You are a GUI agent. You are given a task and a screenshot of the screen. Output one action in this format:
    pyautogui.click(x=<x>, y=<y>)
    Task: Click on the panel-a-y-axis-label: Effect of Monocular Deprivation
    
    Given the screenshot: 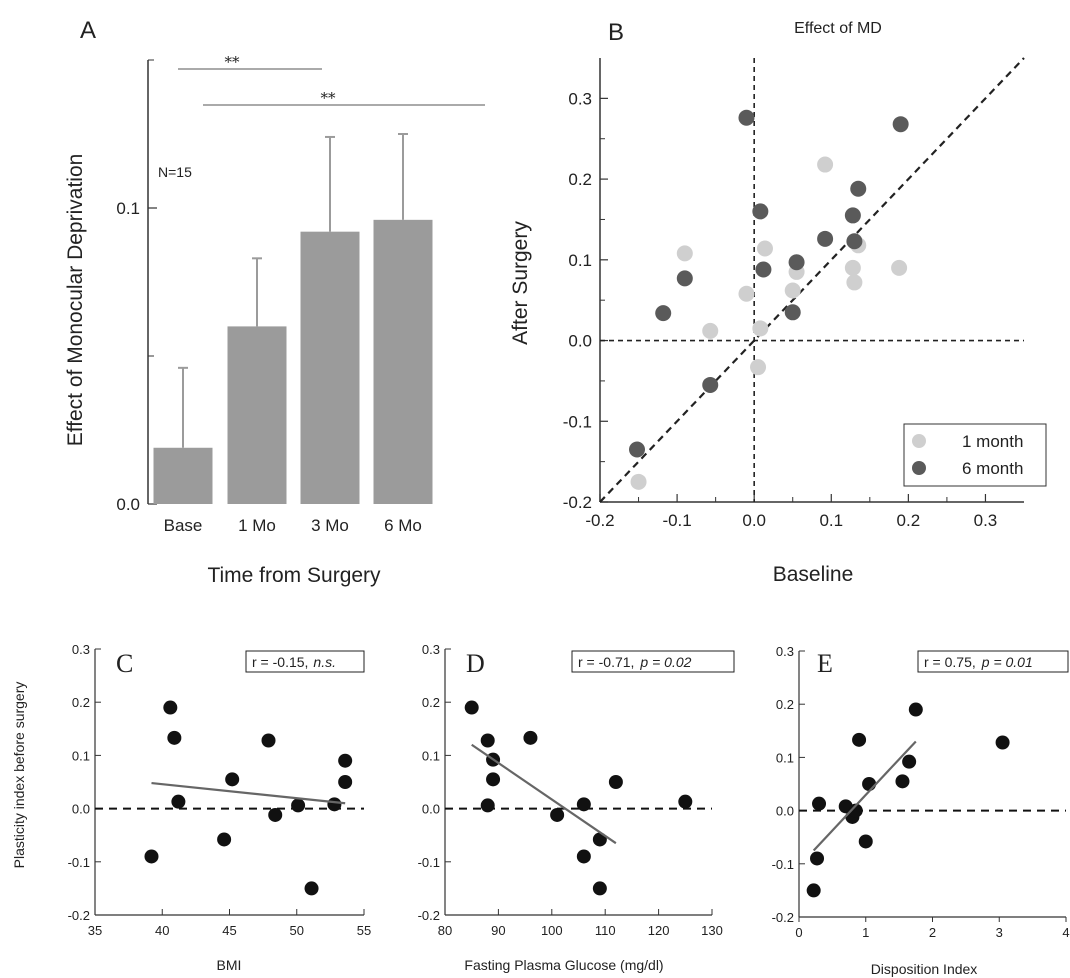 What is the action you would take?
    pyautogui.click(x=75, y=300)
    